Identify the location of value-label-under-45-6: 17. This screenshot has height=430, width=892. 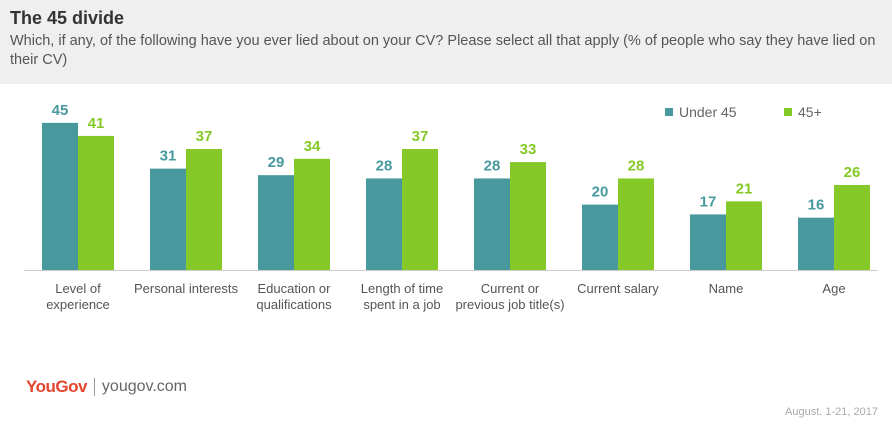
(708, 201).